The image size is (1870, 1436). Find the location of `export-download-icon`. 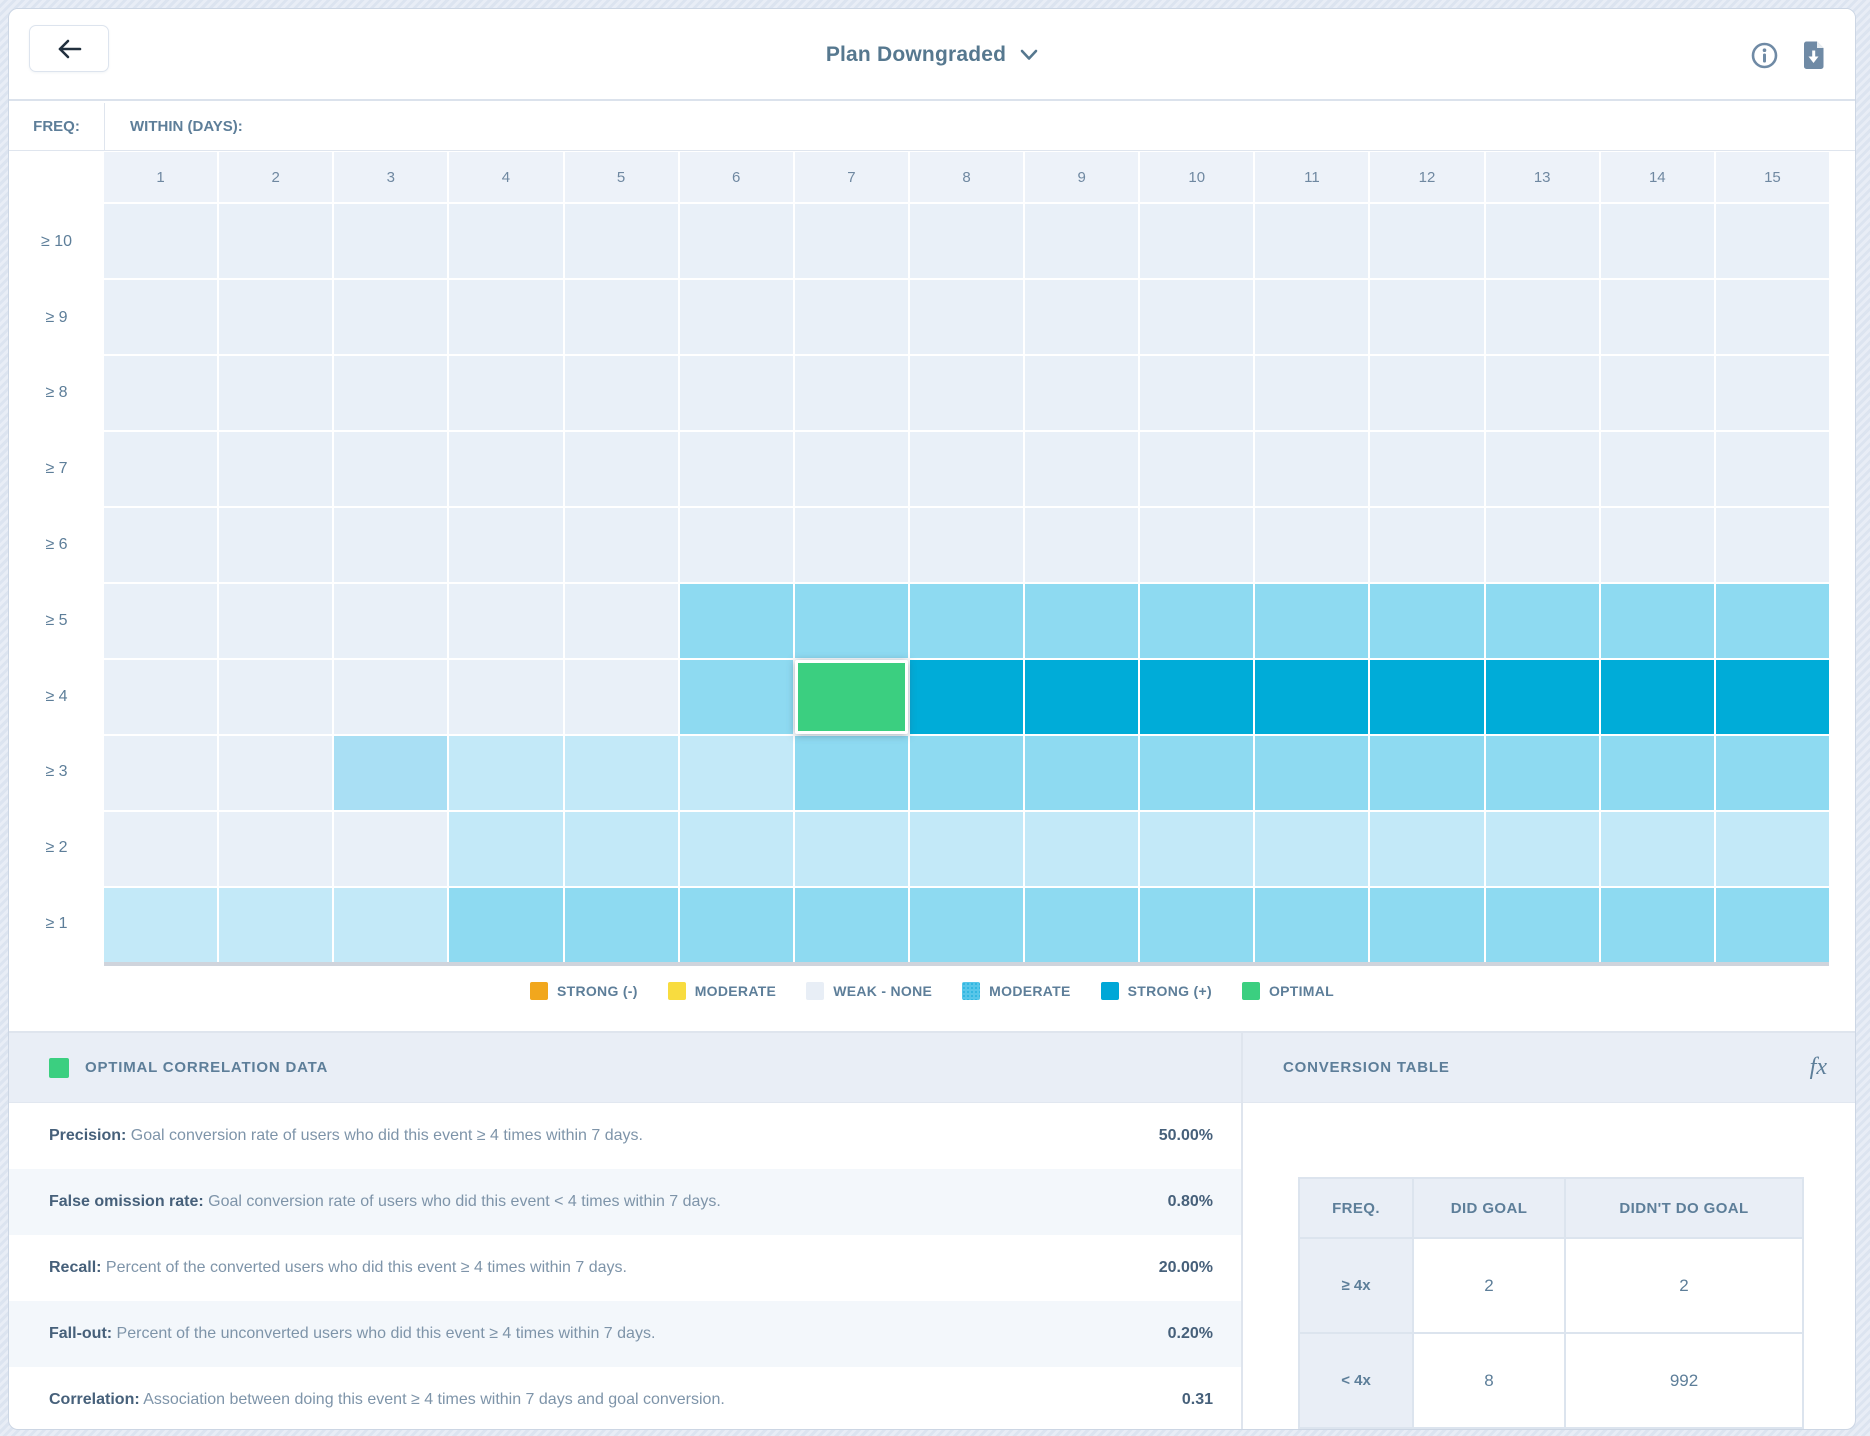

export-download-icon is located at coordinates (1813, 55).